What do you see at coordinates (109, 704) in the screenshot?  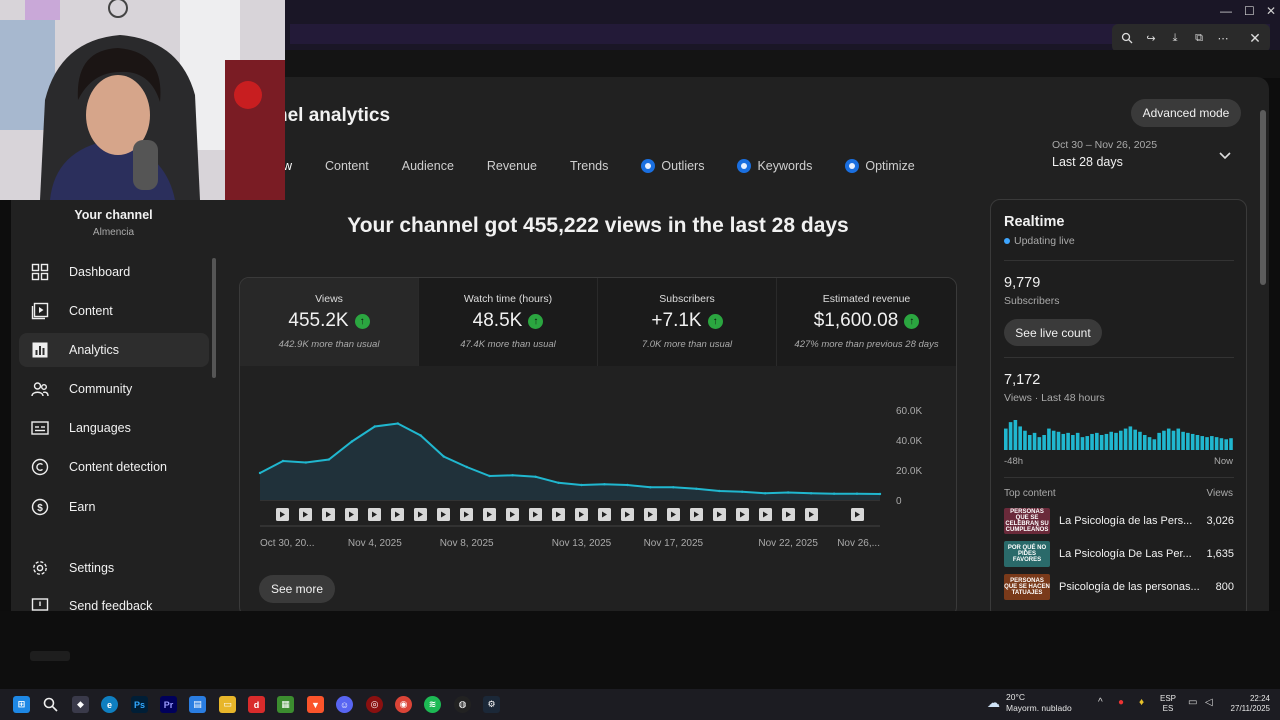 I see `edge-icon: e` at bounding box center [109, 704].